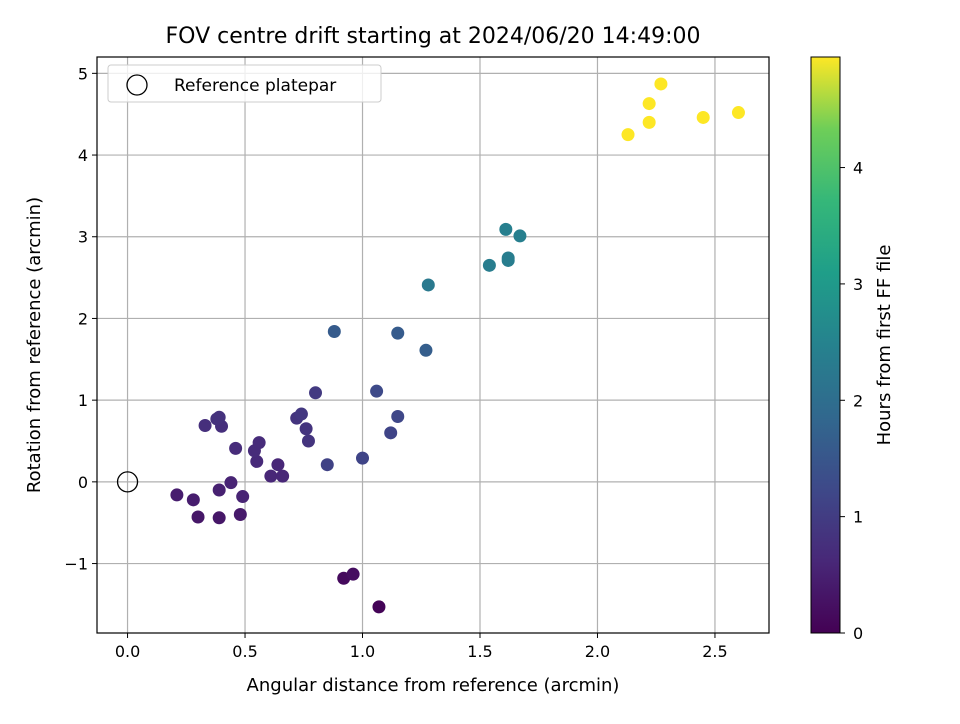 The image size is (960, 724). I want to click on legend: Reference platepar, so click(244, 83).